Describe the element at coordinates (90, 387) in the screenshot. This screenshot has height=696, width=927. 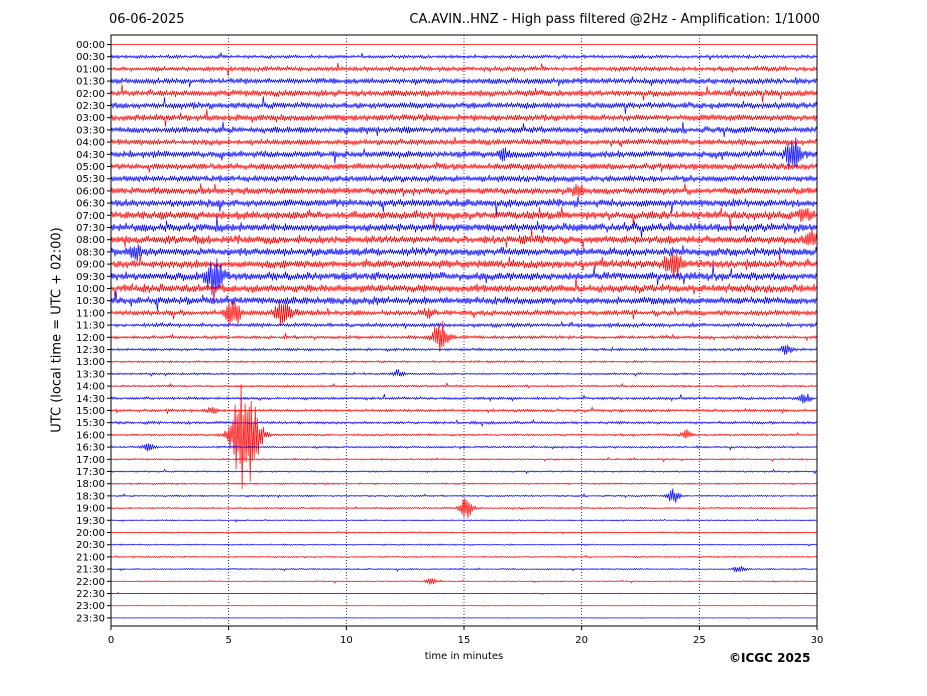
I see `y-tick-label: 14:00` at that location.